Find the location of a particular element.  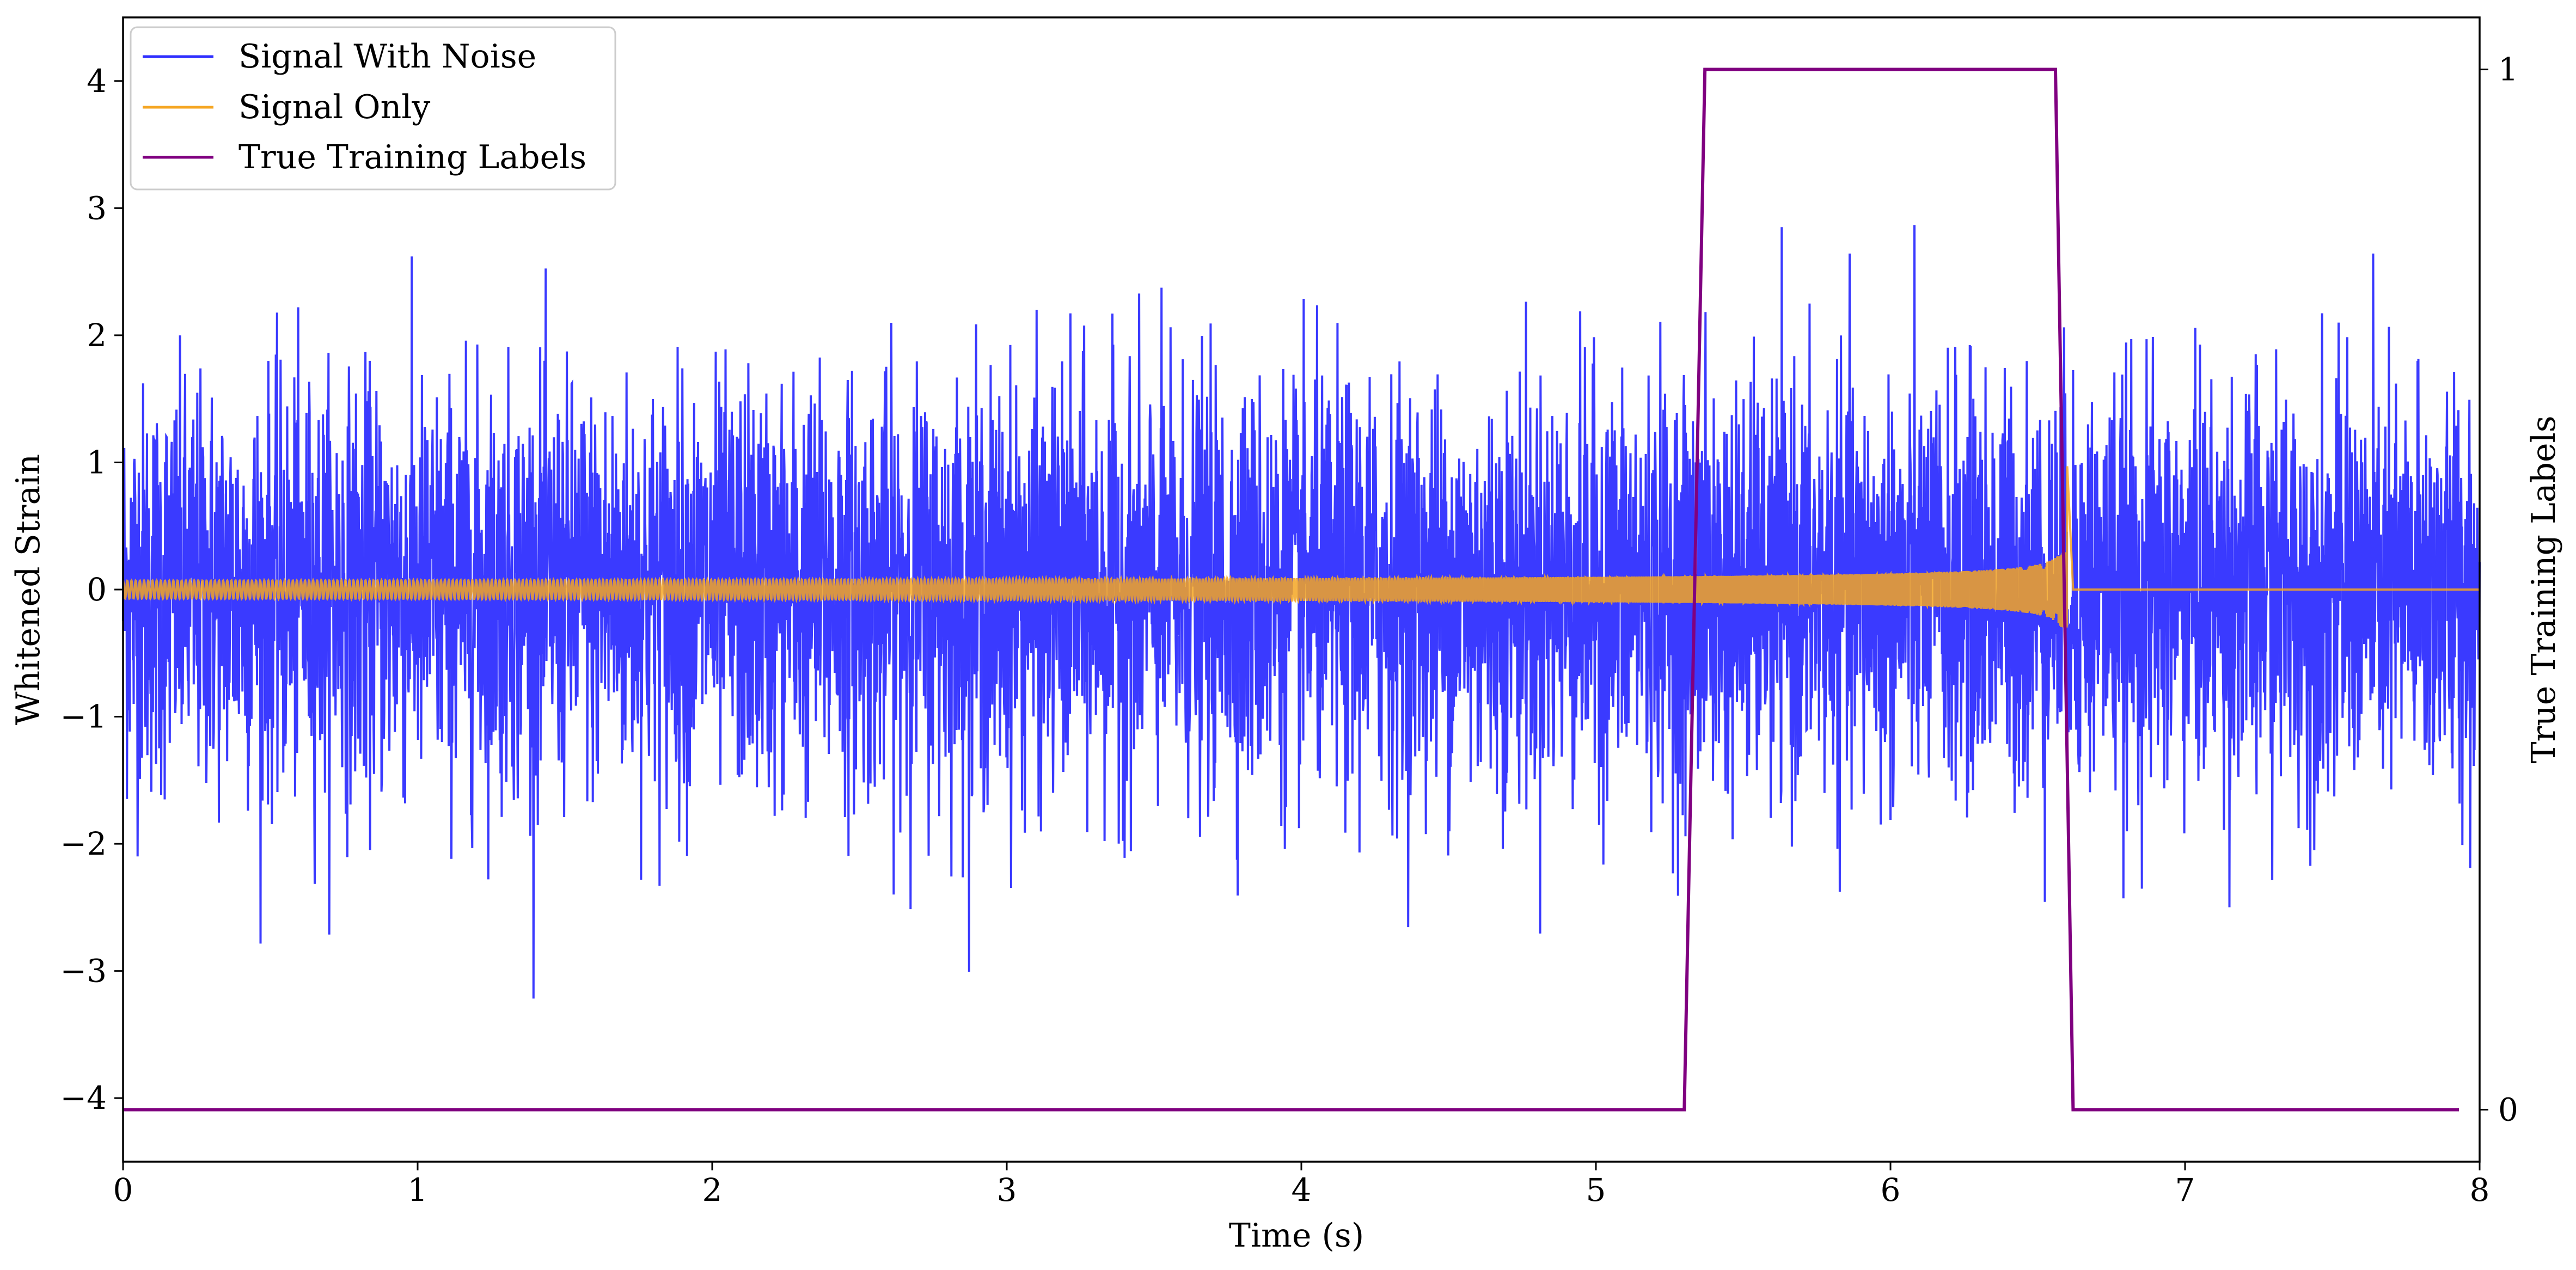

y-tick-label: 1 is located at coordinates (97, 462).